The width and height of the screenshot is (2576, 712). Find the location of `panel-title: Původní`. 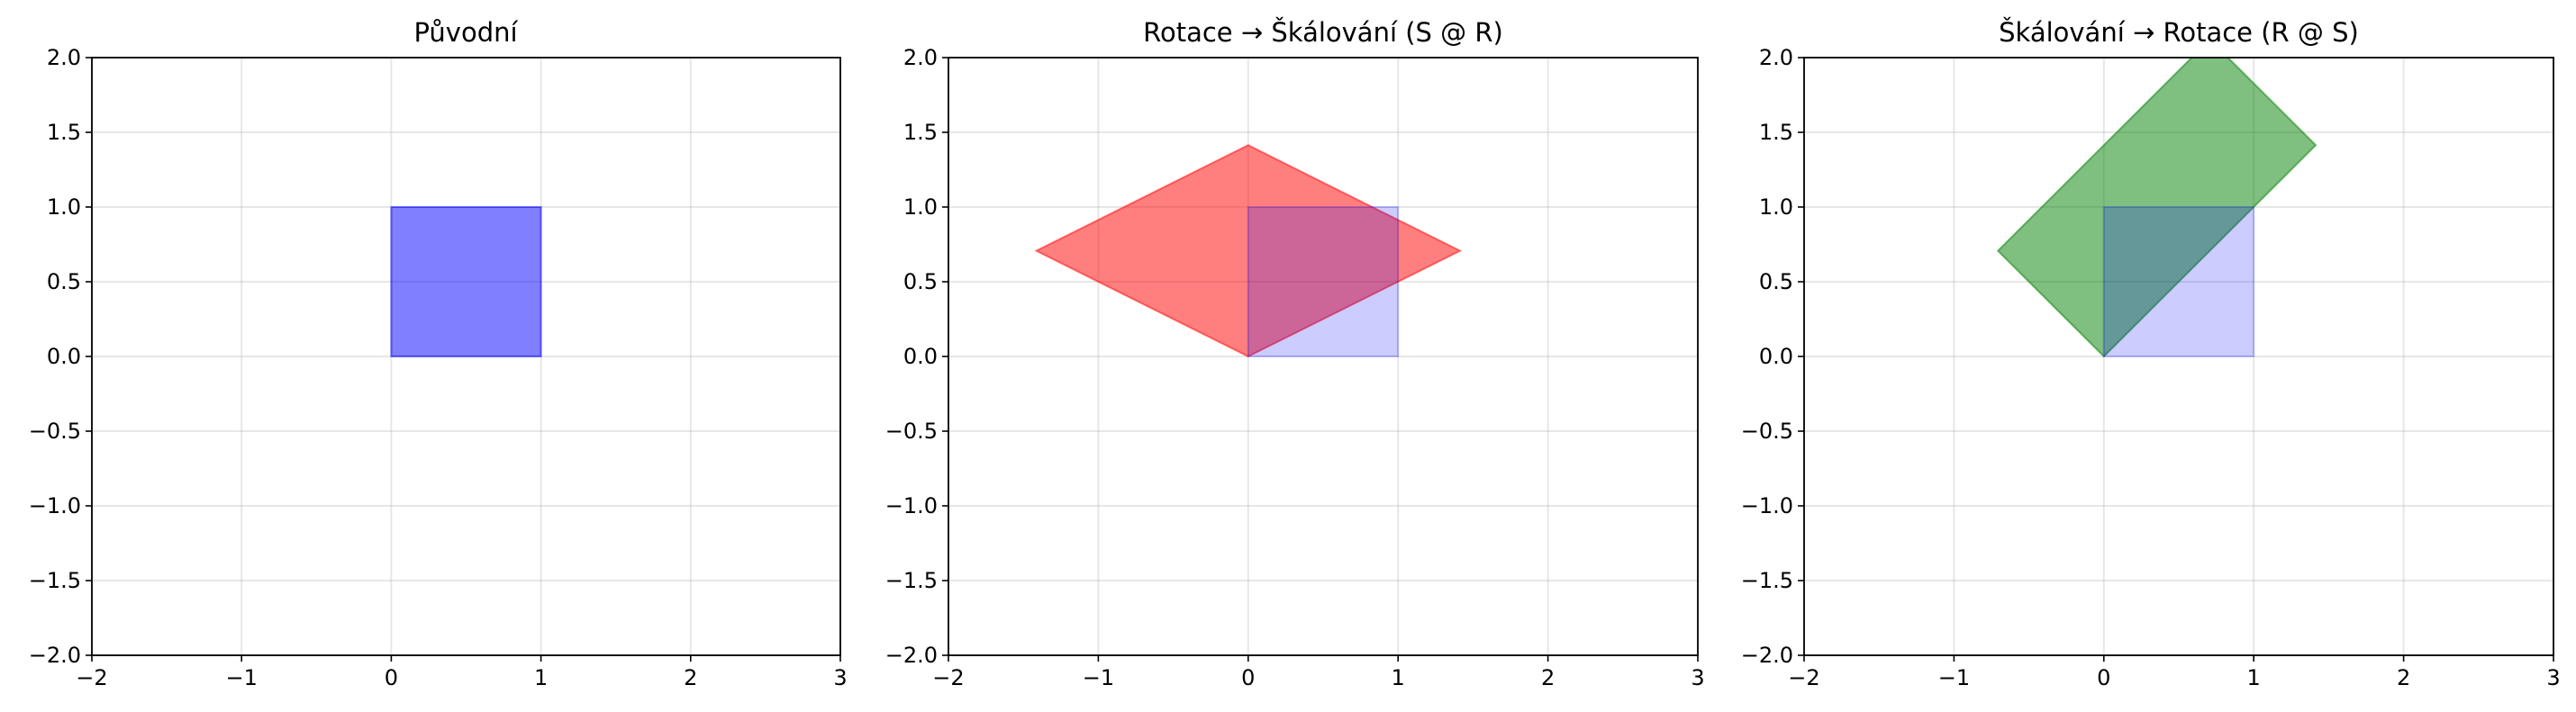

panel-title: Původní is located at coordinates (465, 32).